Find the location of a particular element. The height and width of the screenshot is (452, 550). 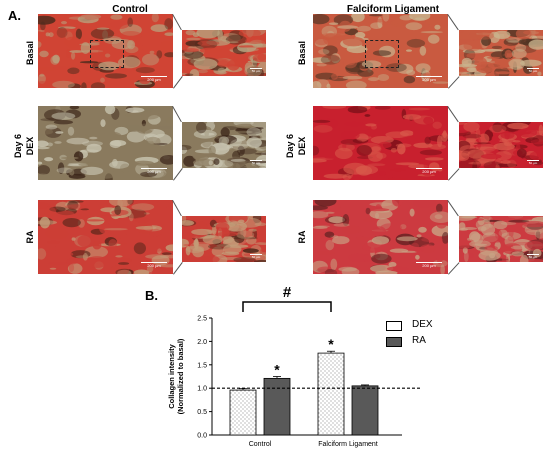

row-label-ra-right: RA is located at coordinates (302, 237).